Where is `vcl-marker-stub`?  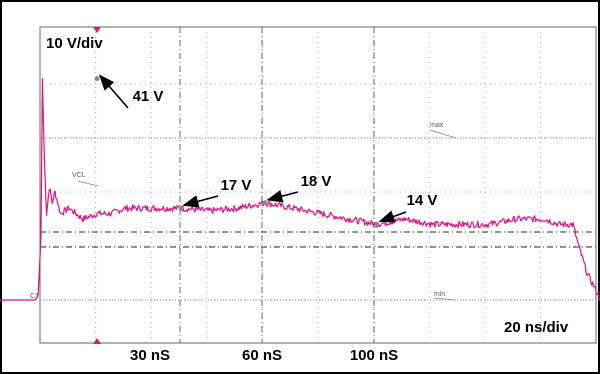 vcl-marker-stub is located at coordinates (88, 183).